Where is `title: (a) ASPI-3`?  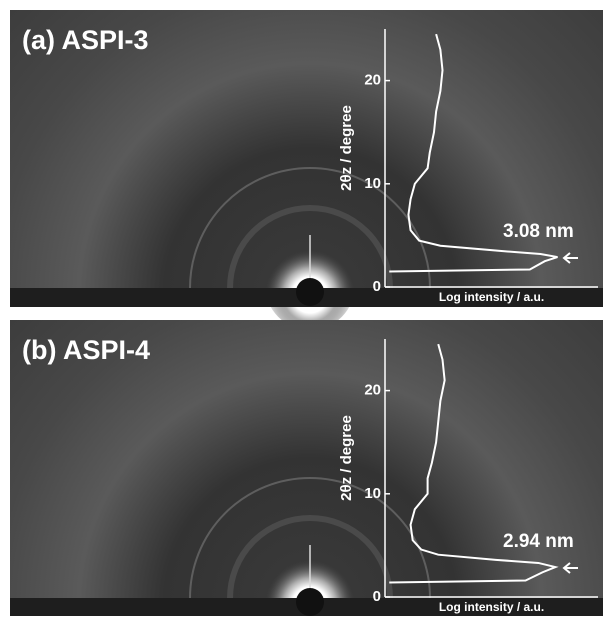 title: (a) ASPI-3 is located at coordinates (85, 40).